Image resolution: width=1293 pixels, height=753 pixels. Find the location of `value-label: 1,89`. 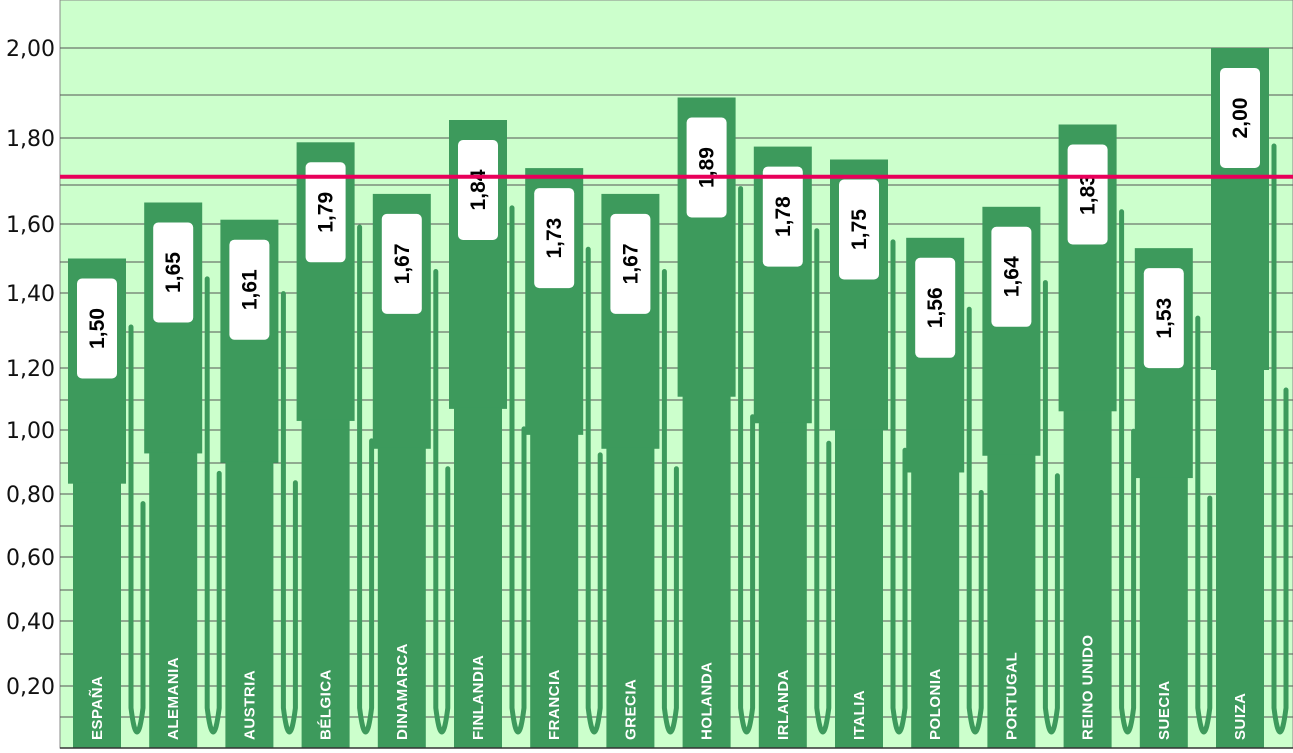

value-label: 1,89 is located at coordinates (707, 167).